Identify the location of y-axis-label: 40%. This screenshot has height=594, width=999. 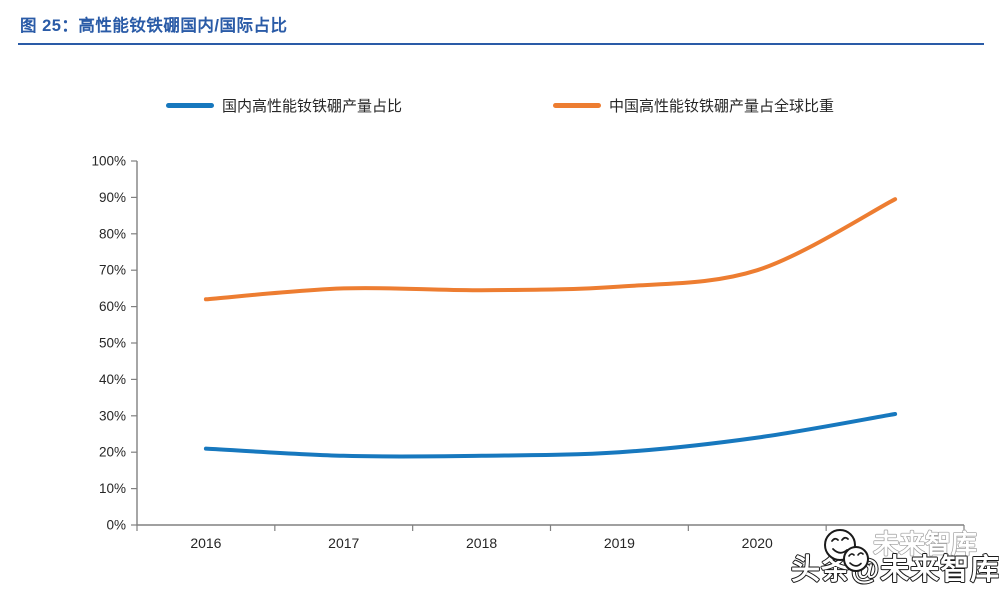
(112, 379).